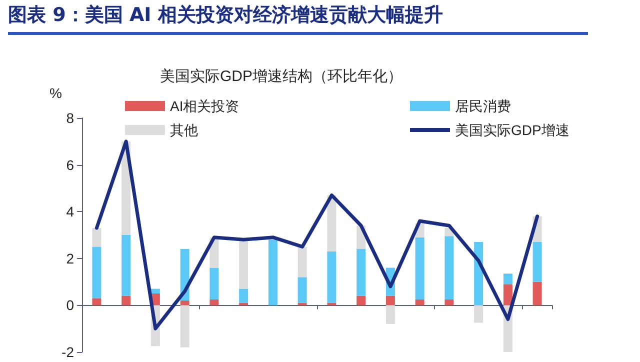 The width and height of the screenshot is (640, 362). I want to click on legend-label: 居民消费, so click(483, 106).